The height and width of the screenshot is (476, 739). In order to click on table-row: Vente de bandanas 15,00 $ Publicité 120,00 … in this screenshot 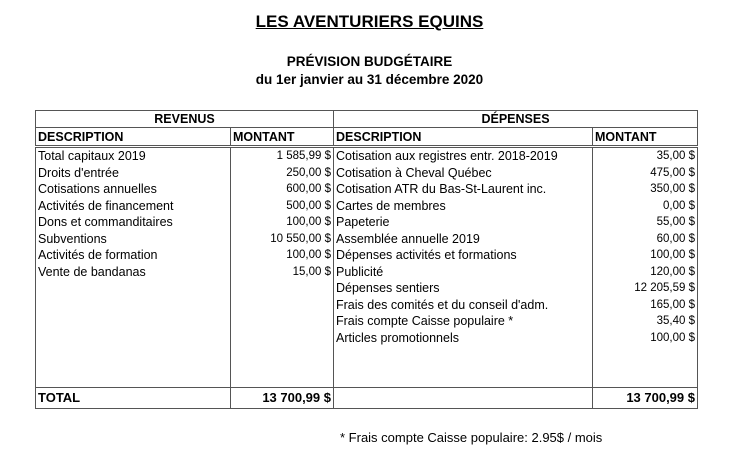, I will do `click(366, 271)`.